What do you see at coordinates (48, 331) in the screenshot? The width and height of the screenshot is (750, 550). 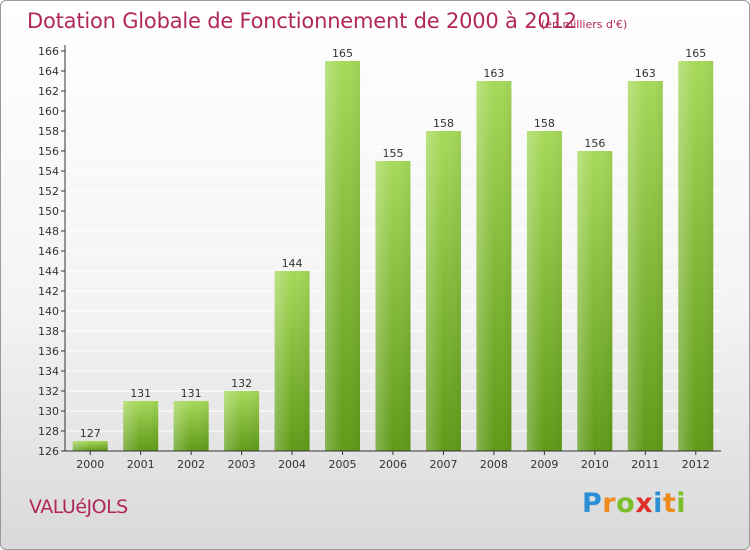 I see `y-tick-label: 138` at bounding box center [48, 331].